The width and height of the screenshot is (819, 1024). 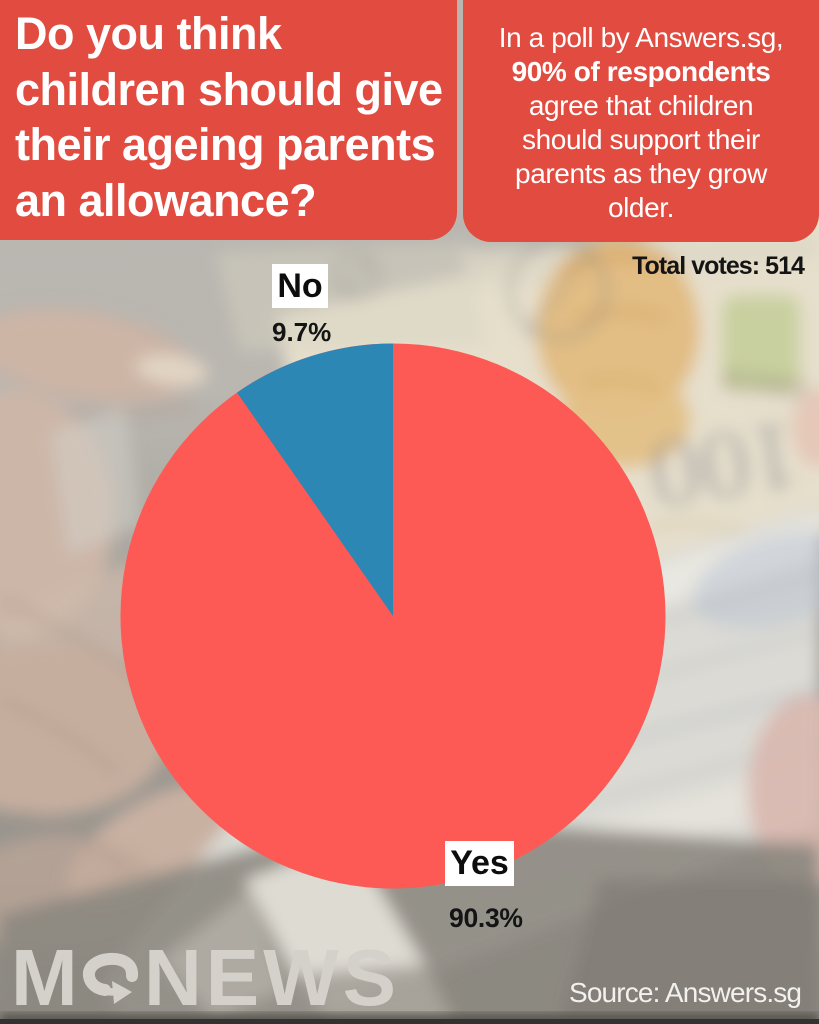 I want to click on svg-text: NEWS, so click(x=272, y=977).